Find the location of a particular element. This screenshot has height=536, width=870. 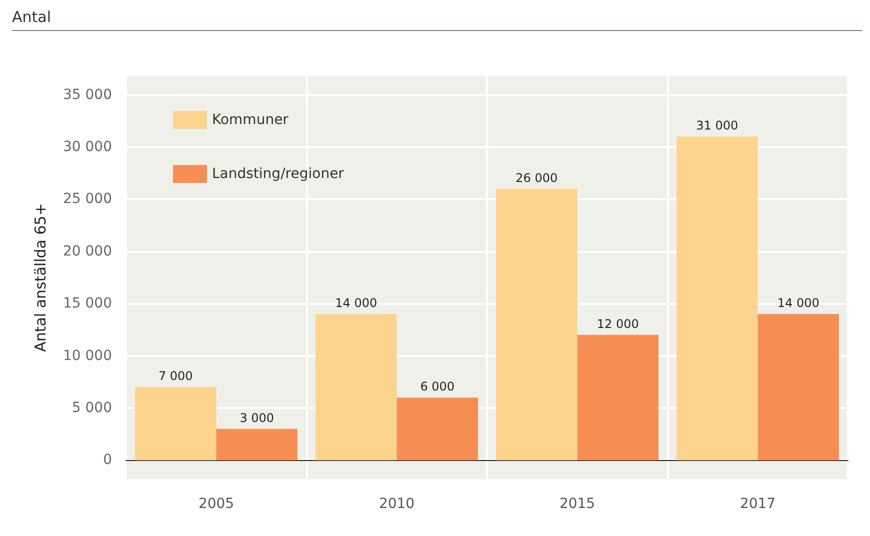

chart-subtitle: Antal is located at coordinates (437, 19).